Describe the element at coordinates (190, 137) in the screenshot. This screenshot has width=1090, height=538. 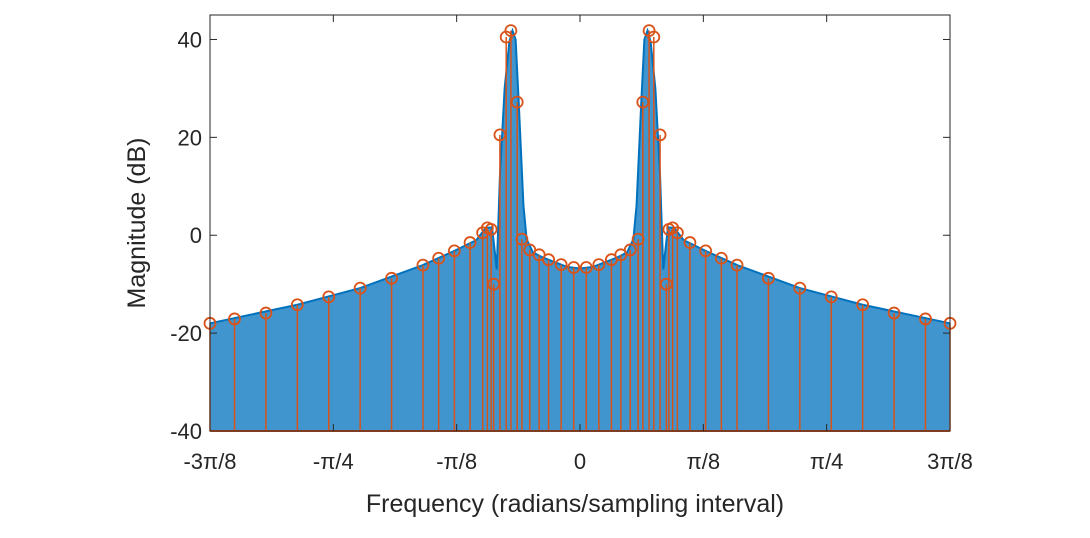
I see `y-tick-label: 20` at that location.